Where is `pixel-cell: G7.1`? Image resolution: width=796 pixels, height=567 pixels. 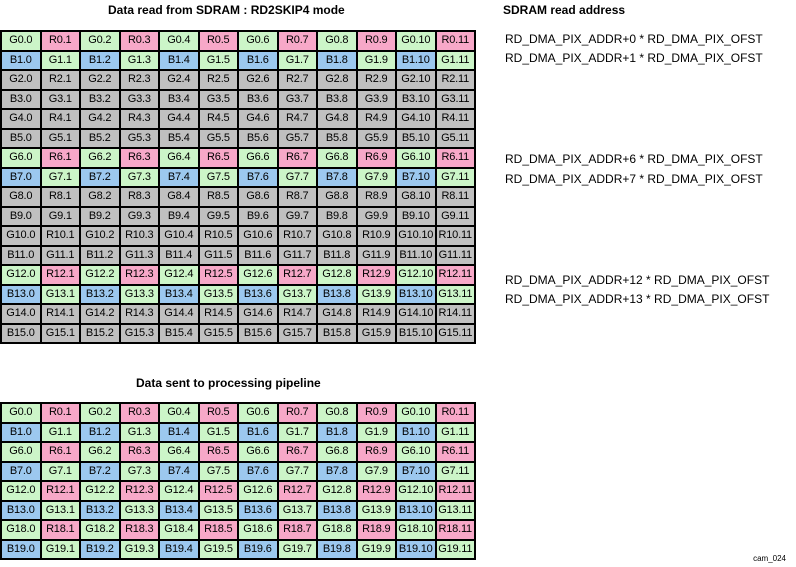
pixel-cell: G7.1 is located at coordinates (59, 176).